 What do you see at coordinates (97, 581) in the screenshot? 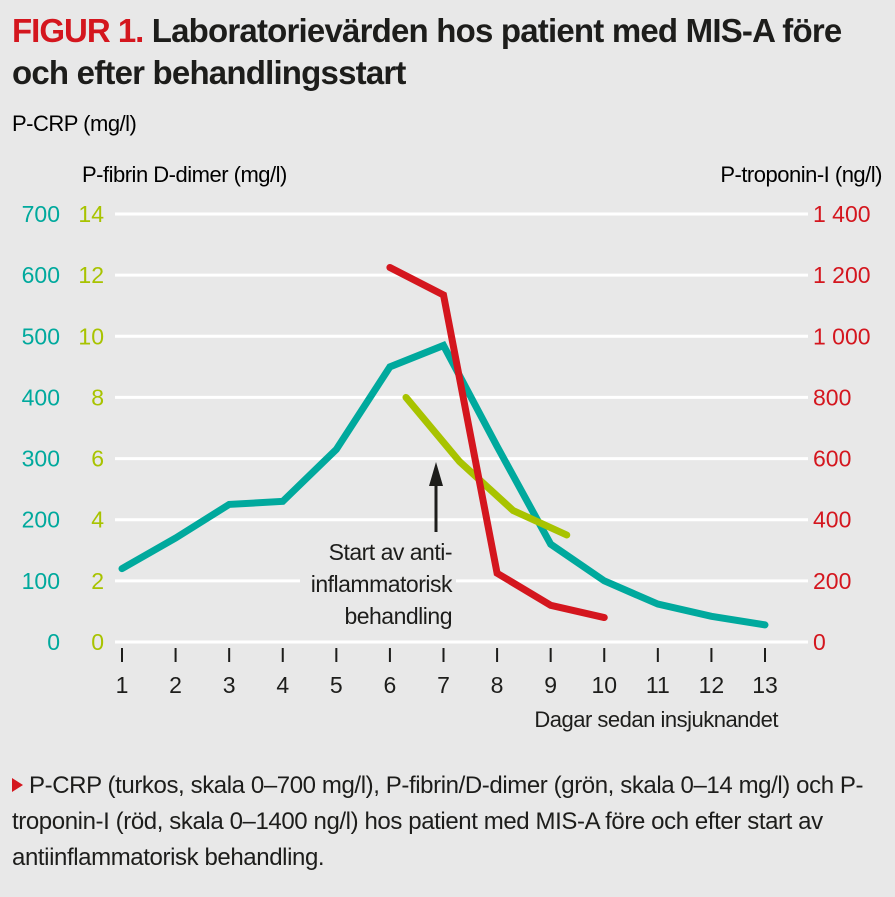
I see `ddimer-tick-label: 2` at bounding box center [97, 581].